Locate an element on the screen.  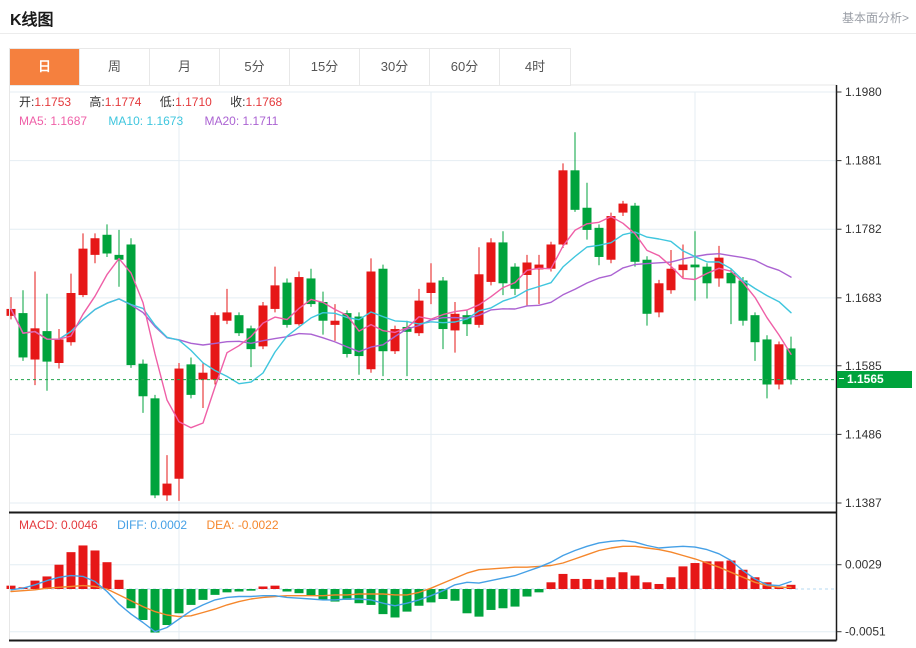
tab-week: 周 is located at coordinates (115, 67).